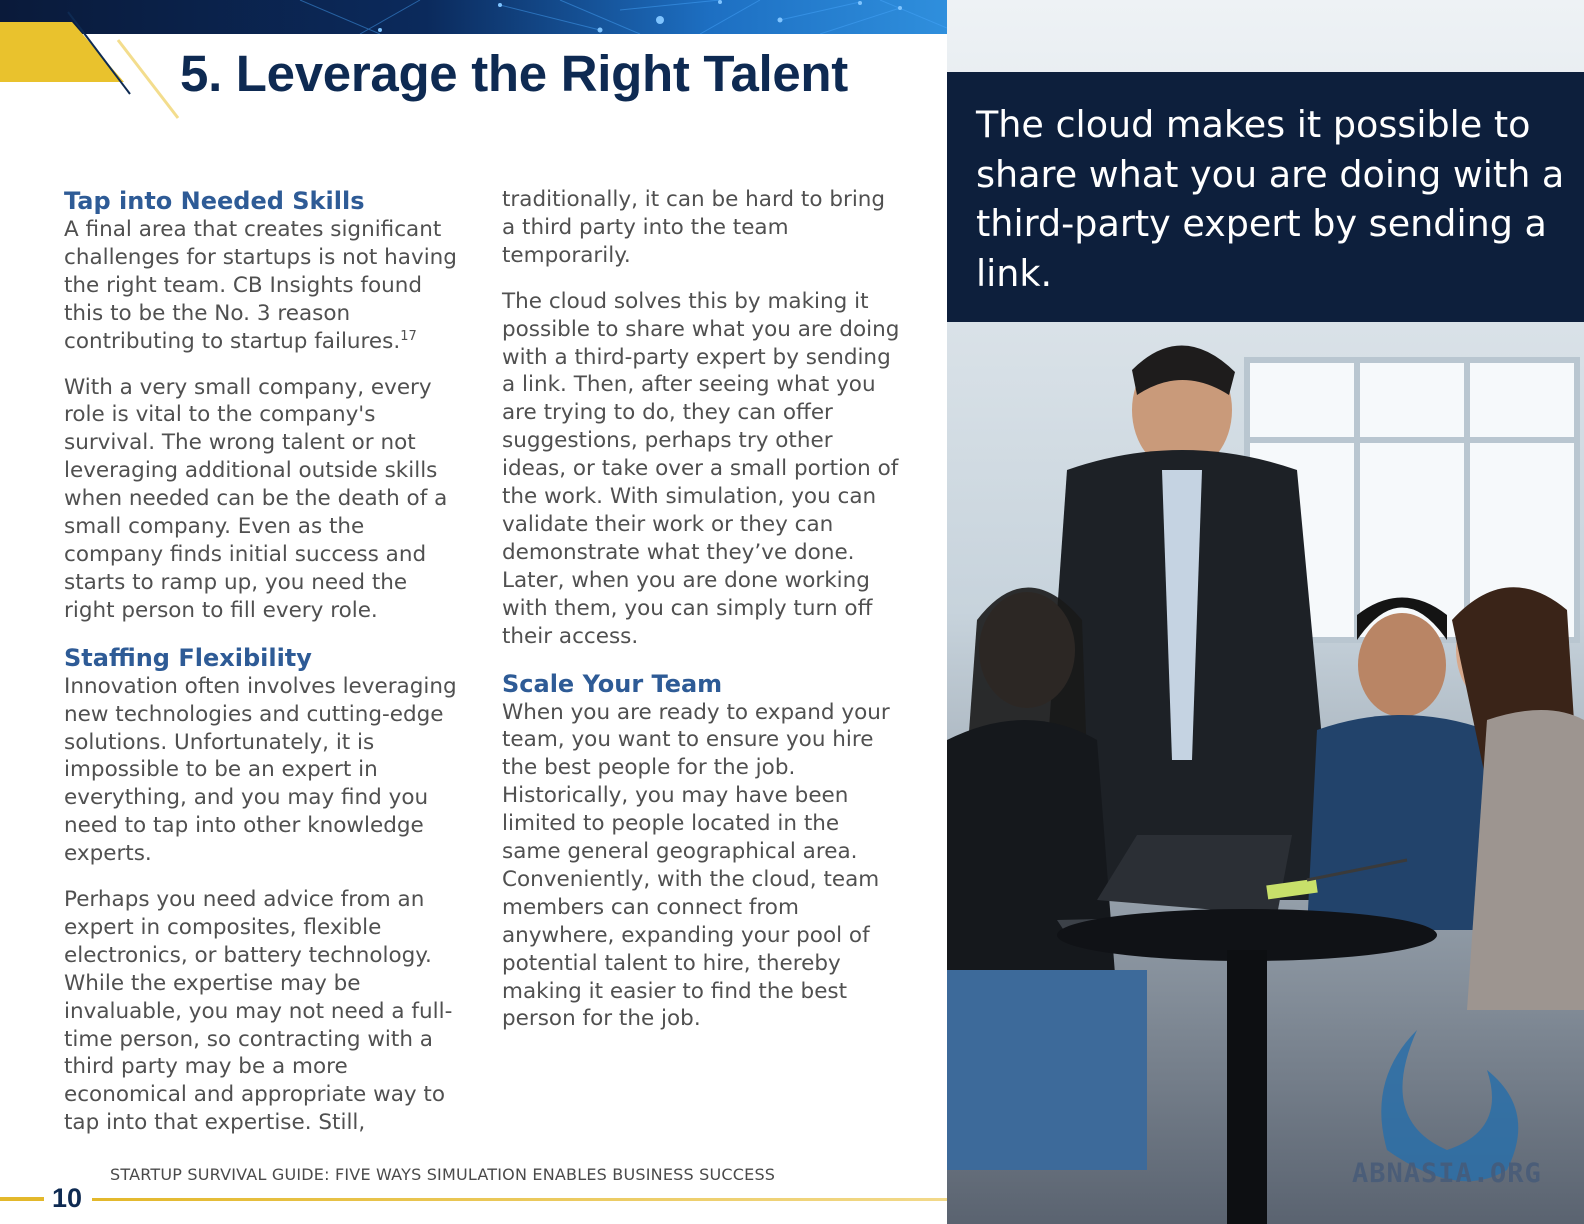  Describe the element at coordinates (514, 73) in the screenshot. I see `page-title: 5. Leverage the Right Talent` at that location.